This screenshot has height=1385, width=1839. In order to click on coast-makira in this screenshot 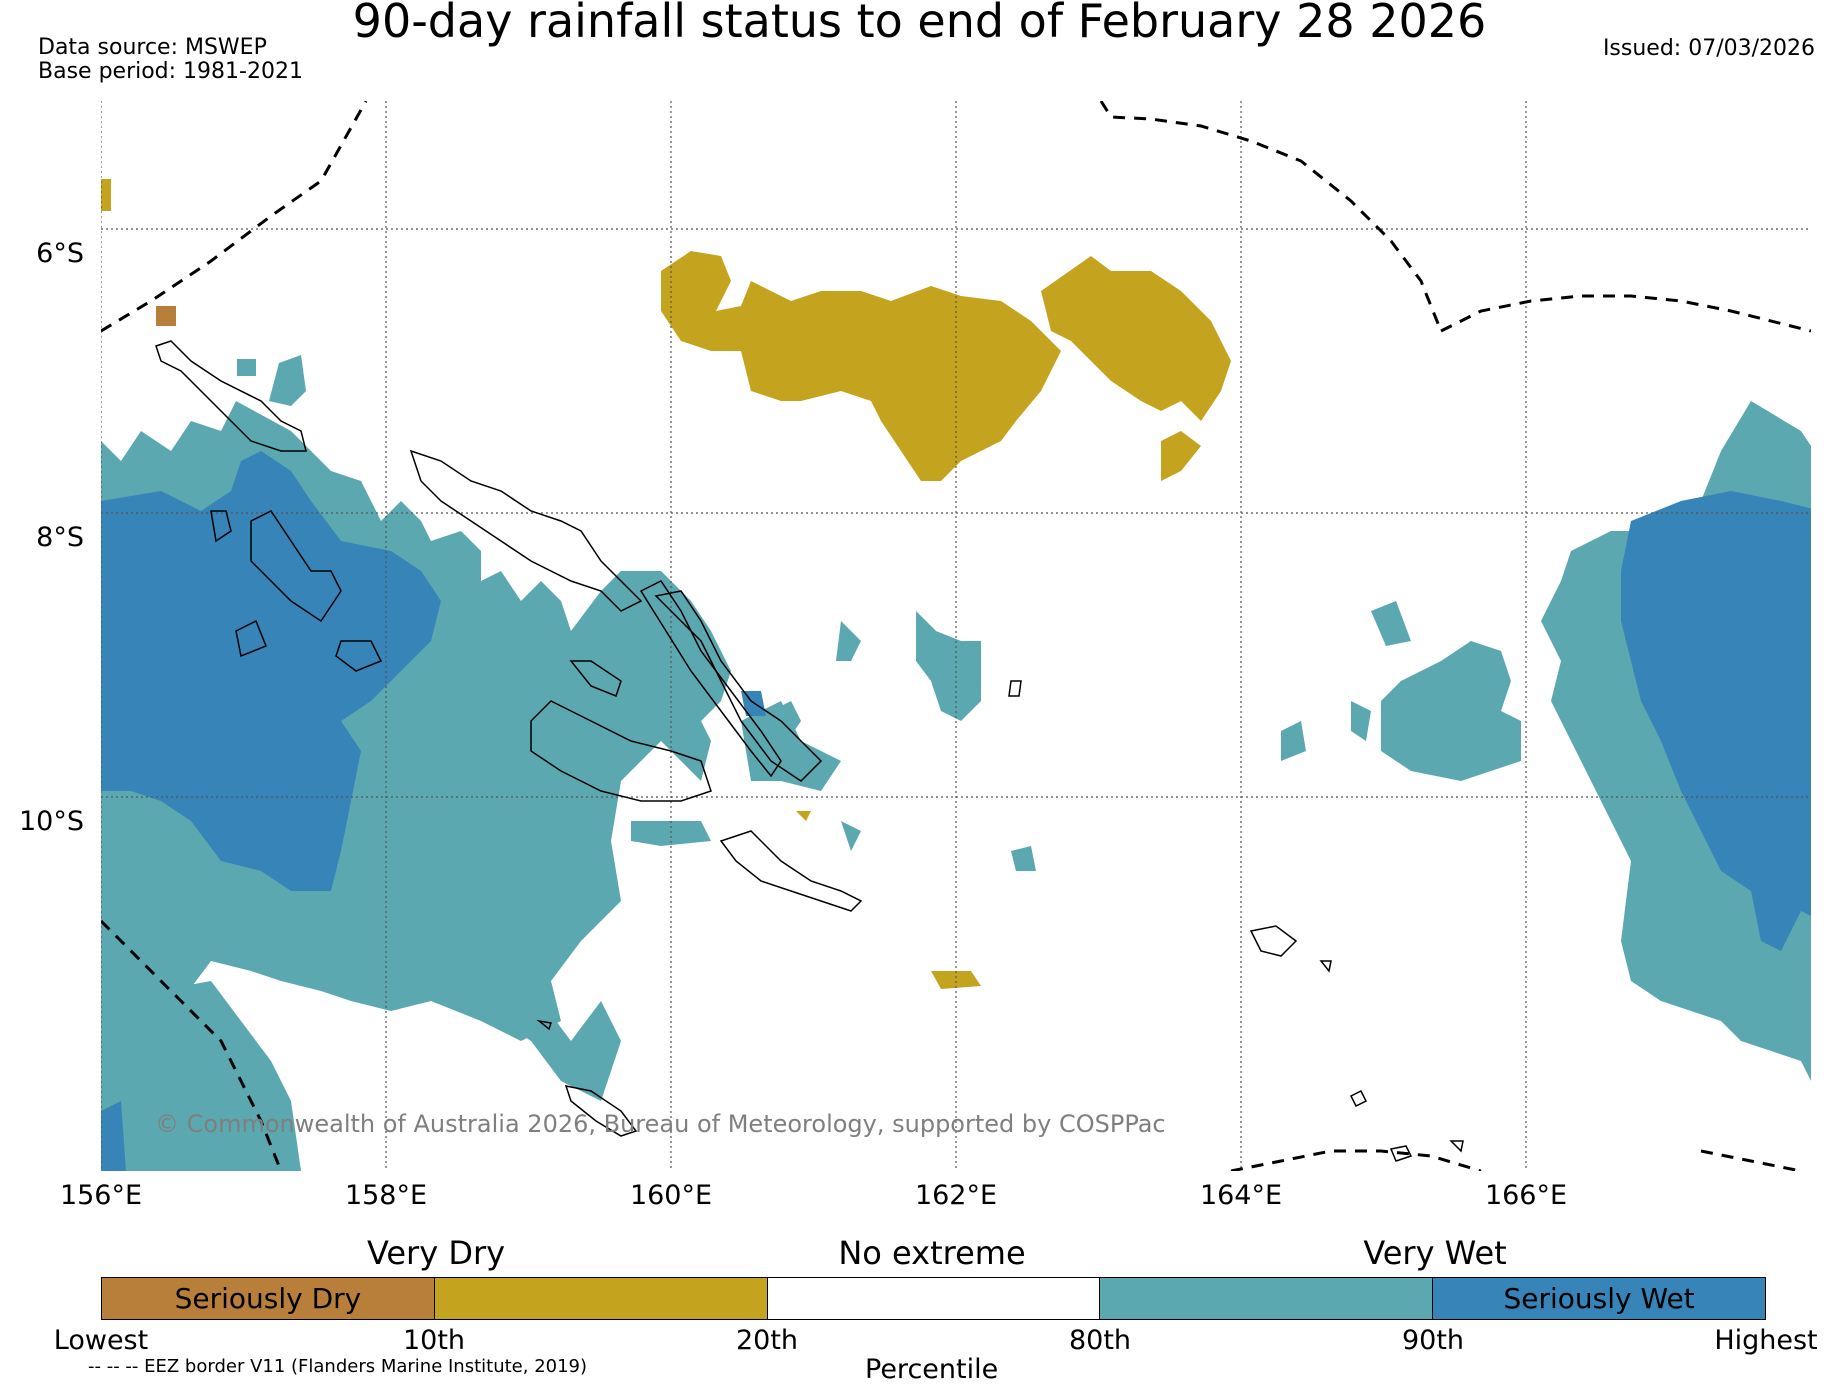, I will do `click(791, 871)`.